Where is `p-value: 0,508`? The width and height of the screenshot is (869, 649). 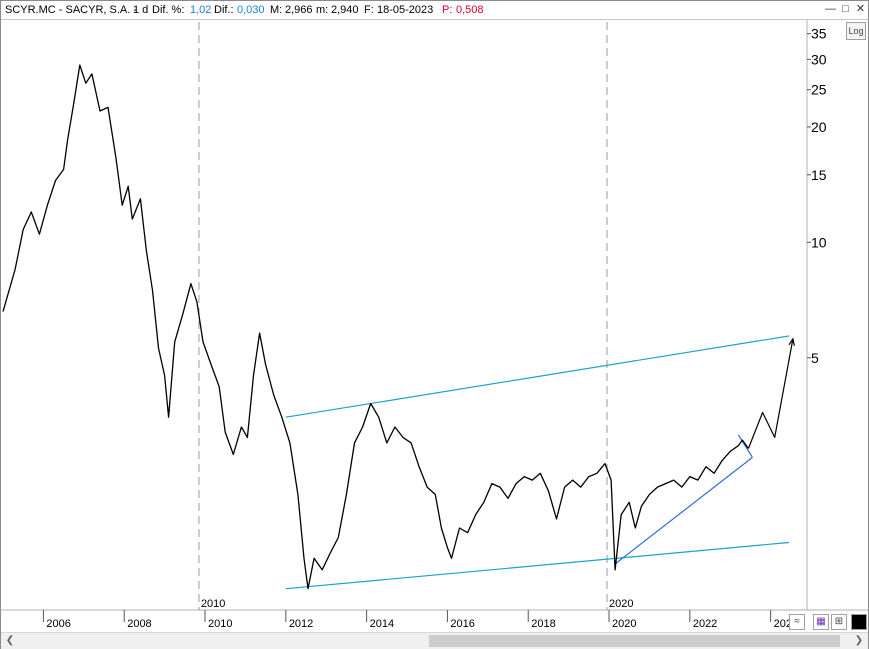
p-value: 0,508 is located at coordinates (470, 10).